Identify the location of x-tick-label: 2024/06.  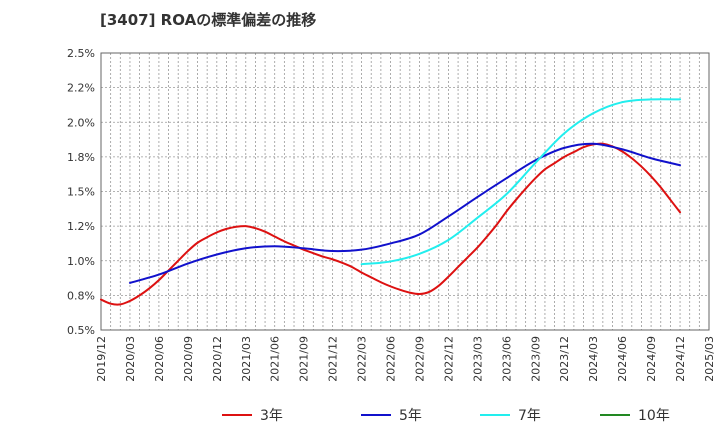
(622, 359).